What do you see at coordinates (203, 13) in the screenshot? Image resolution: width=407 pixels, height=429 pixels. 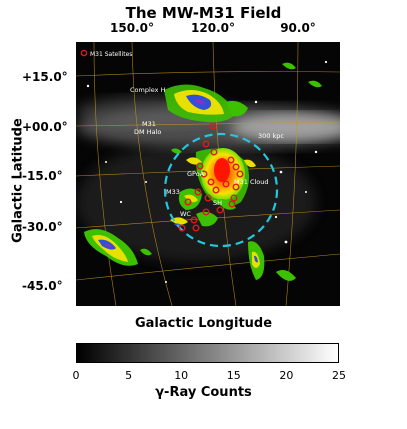 I see `chart-title: The MW-M31 Field` at bounding box center [203, 13].